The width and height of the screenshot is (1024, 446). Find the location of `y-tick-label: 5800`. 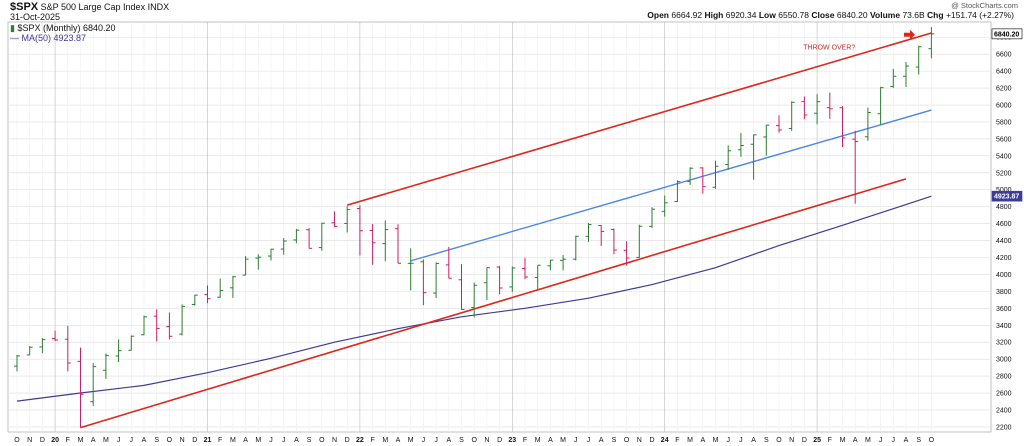

y-tick-label: 5800 is located at coordinates (1004, 122).